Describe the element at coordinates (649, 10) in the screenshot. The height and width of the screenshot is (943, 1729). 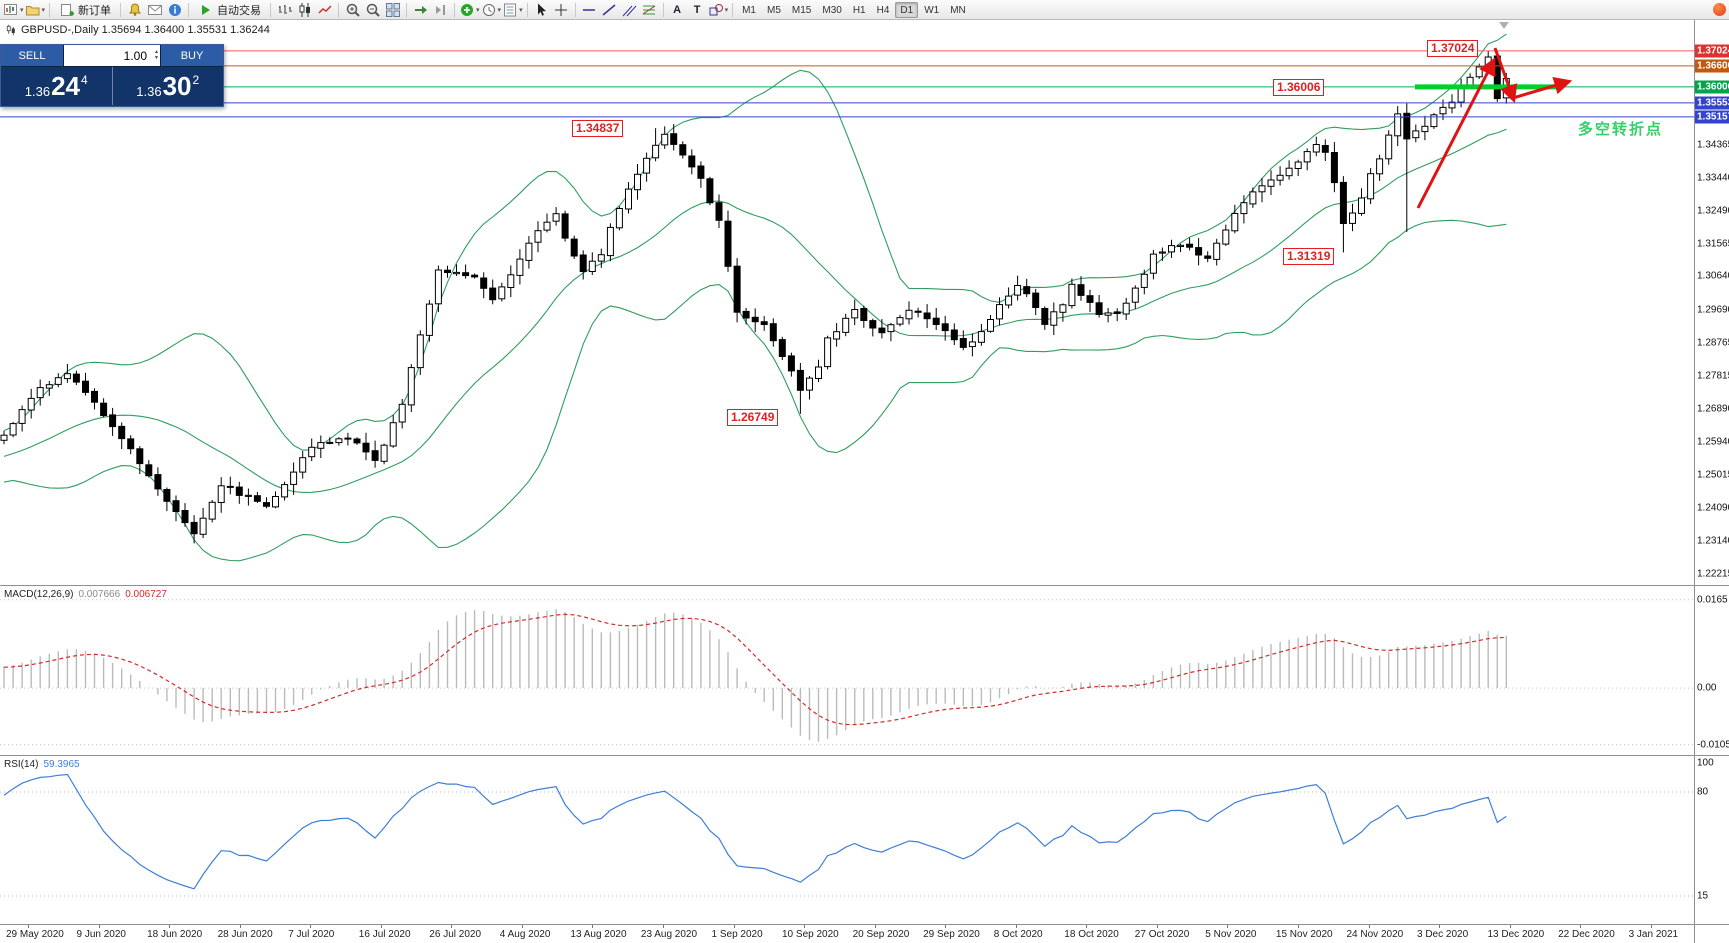
I see `fibonacci-icon` at that location.